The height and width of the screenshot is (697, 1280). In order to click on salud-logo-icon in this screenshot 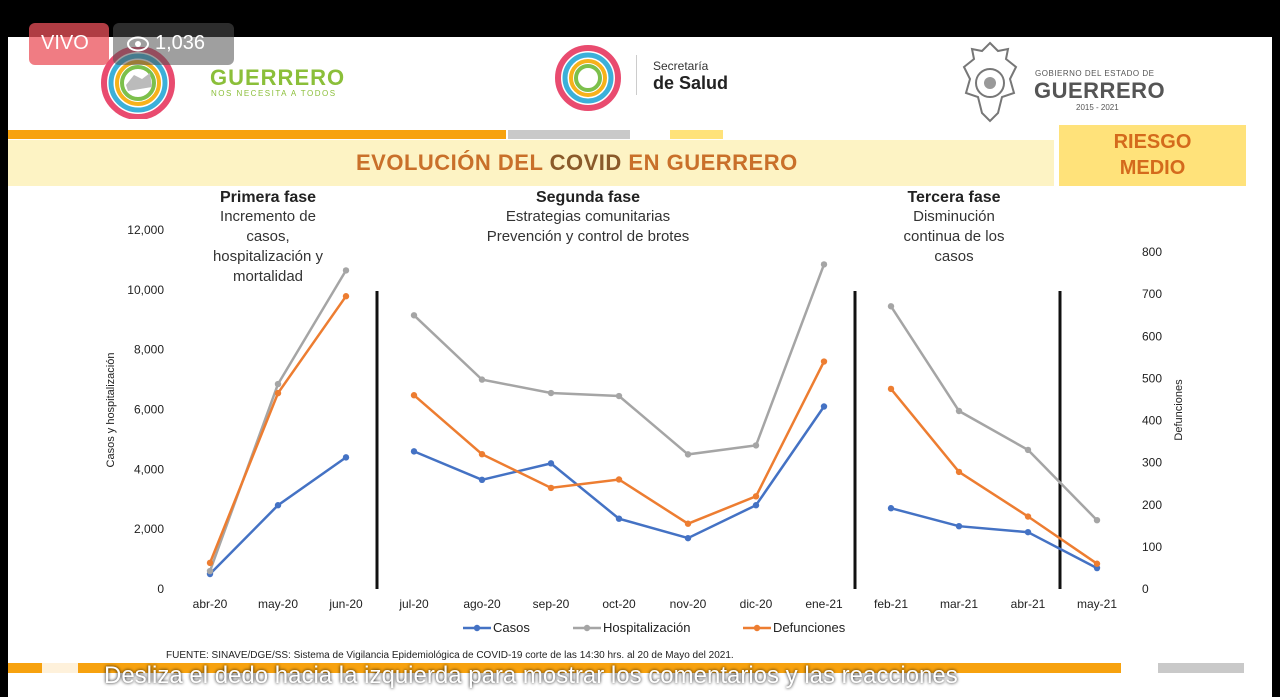, I will do `click(588, 78)`.